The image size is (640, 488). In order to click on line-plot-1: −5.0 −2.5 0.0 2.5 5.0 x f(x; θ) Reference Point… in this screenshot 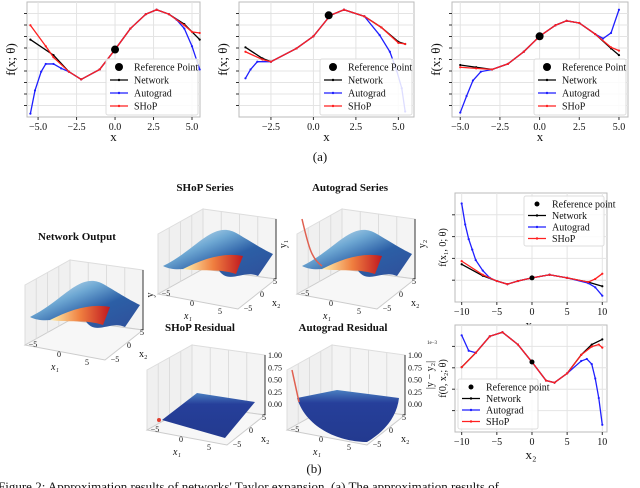, I will do `click(102, 72)`.